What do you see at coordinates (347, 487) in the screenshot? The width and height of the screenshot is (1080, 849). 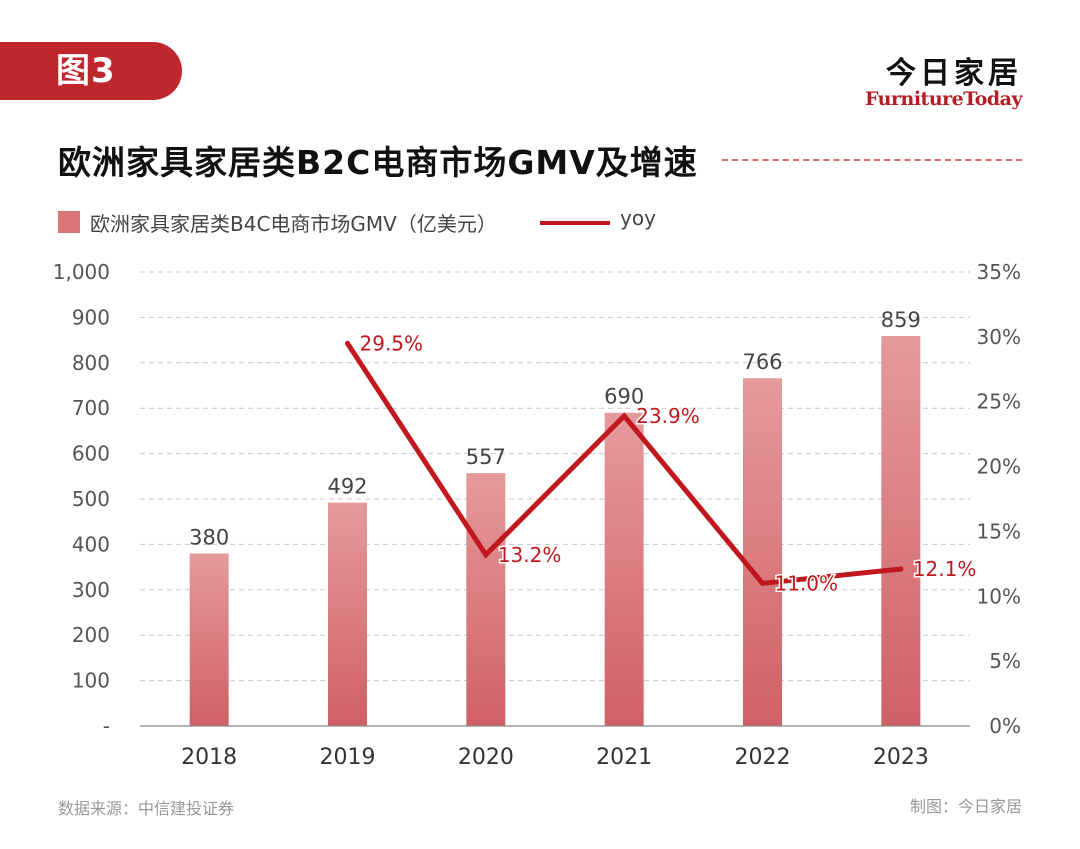 I see `bar-value-label: 492` at bounding box center [347, 487].